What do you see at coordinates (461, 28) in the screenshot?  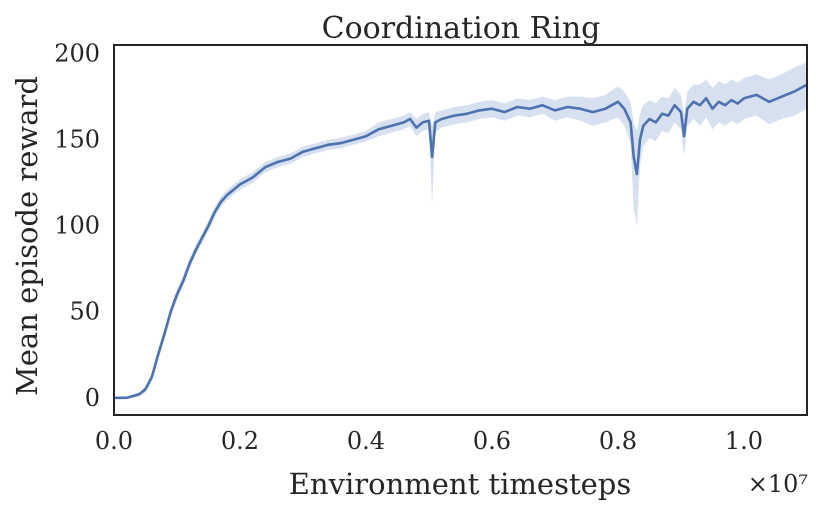 I see `chart-title: Coordination Ring` at bounding box center [461, 28].